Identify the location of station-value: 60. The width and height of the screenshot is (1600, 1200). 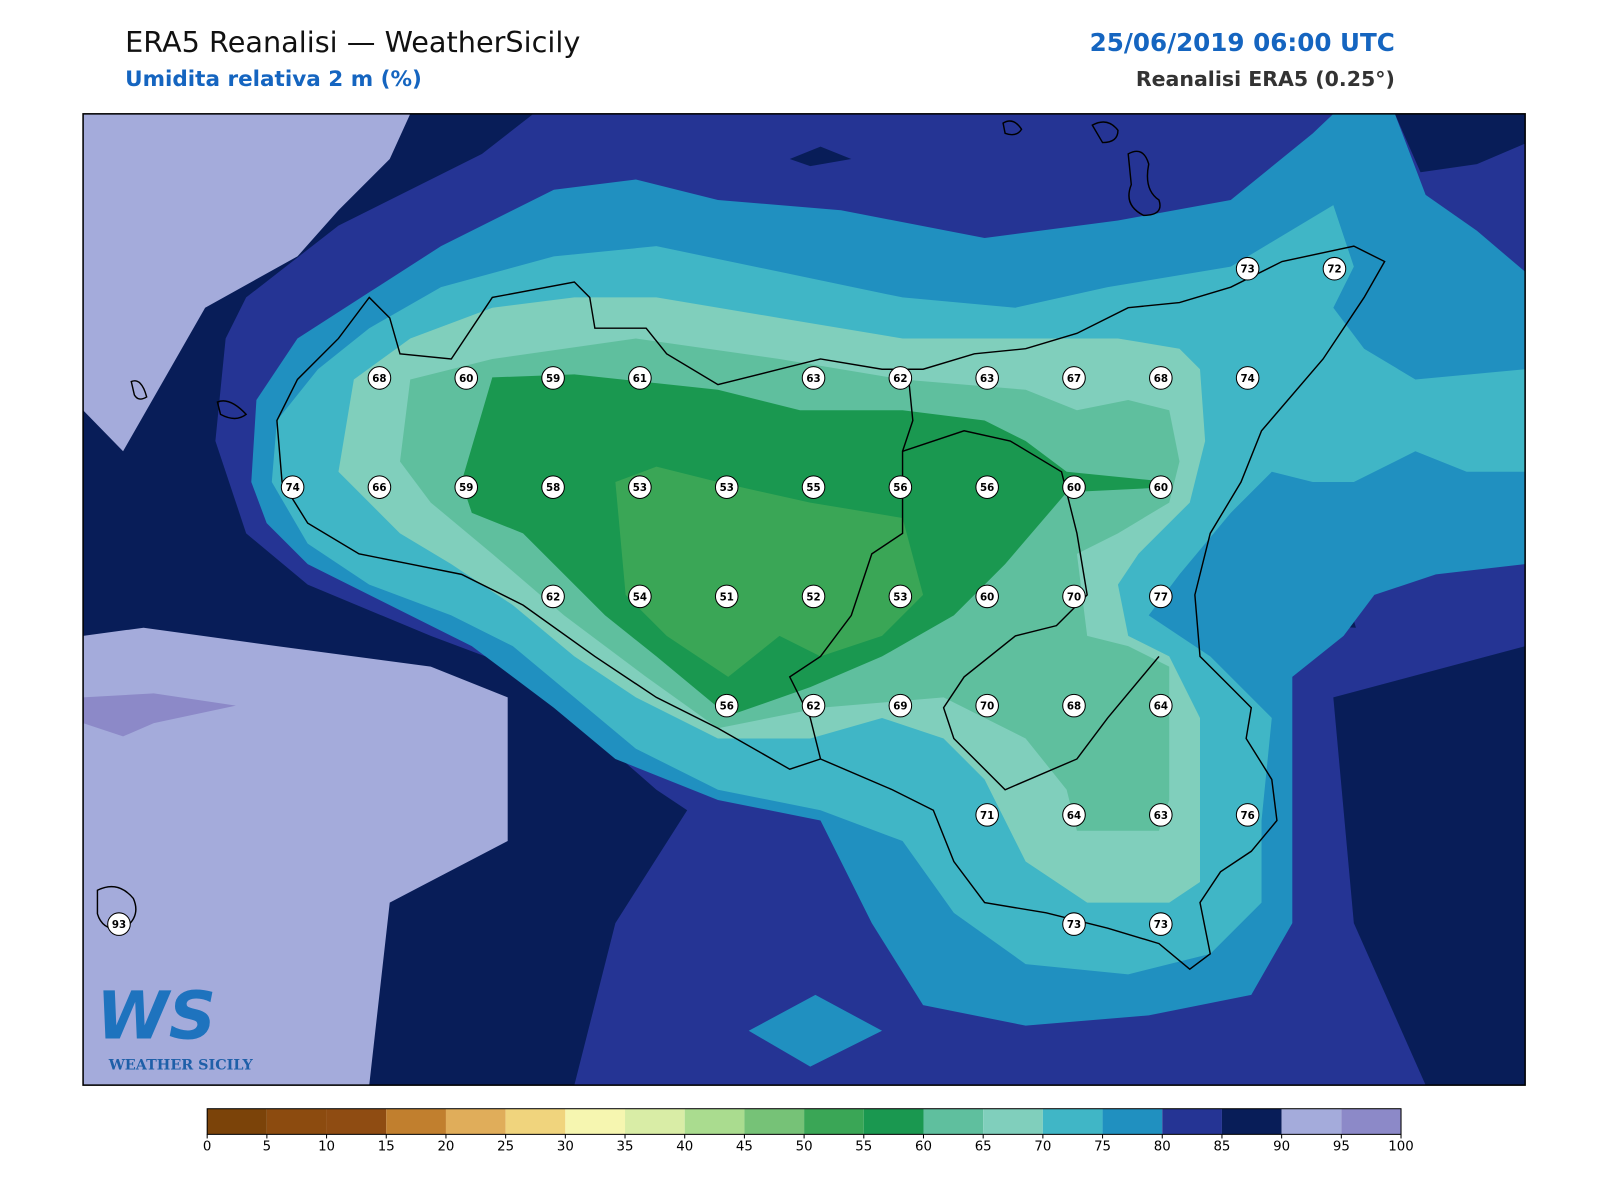
(1074, 488).